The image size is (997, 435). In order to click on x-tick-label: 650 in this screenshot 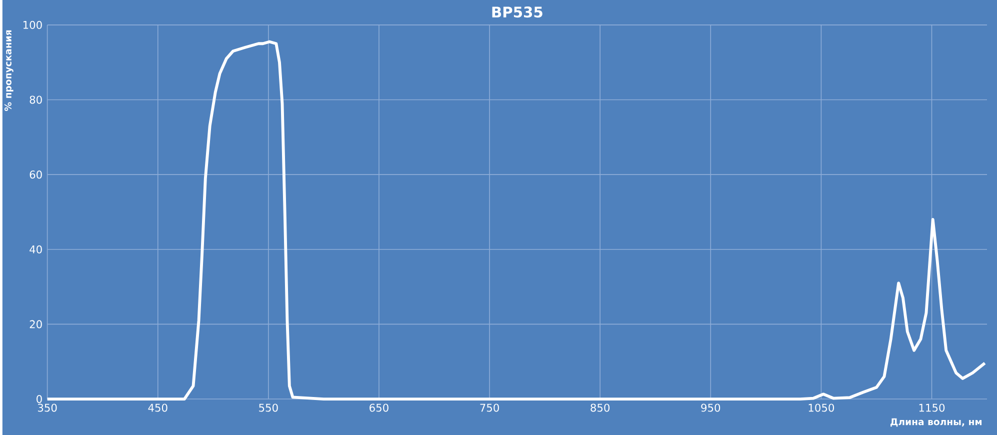, I will do `click(379, 408)`.